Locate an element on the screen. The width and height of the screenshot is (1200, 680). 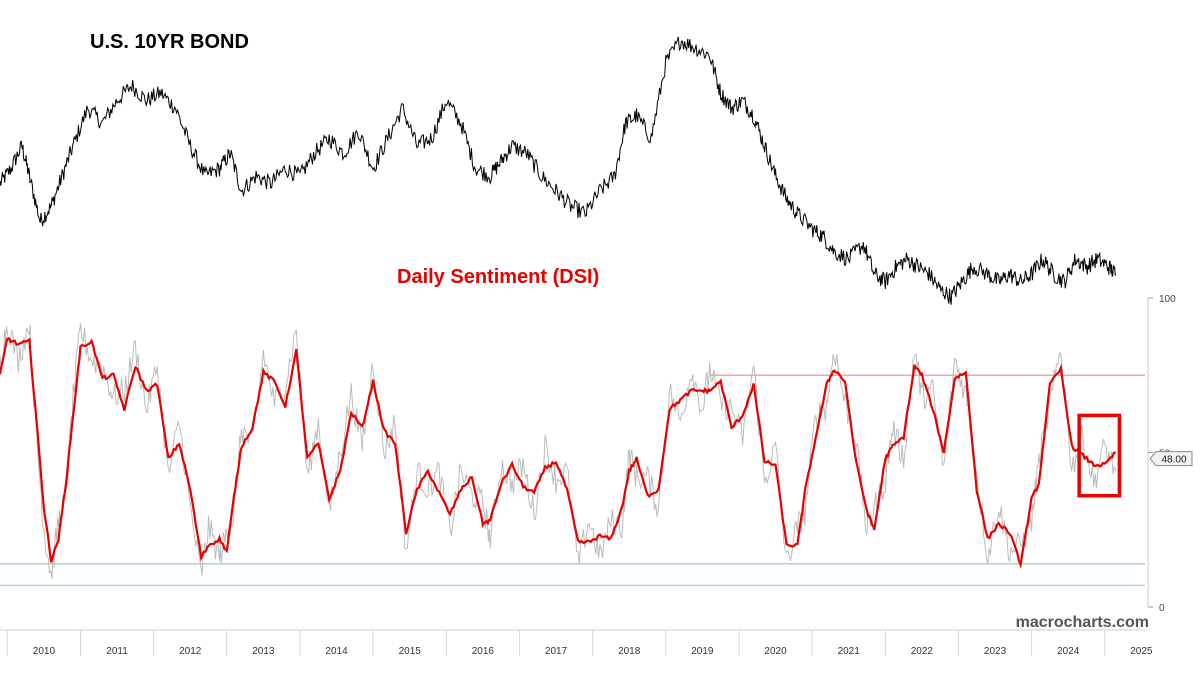
highlight-group is located at coordinates (1099, 455).